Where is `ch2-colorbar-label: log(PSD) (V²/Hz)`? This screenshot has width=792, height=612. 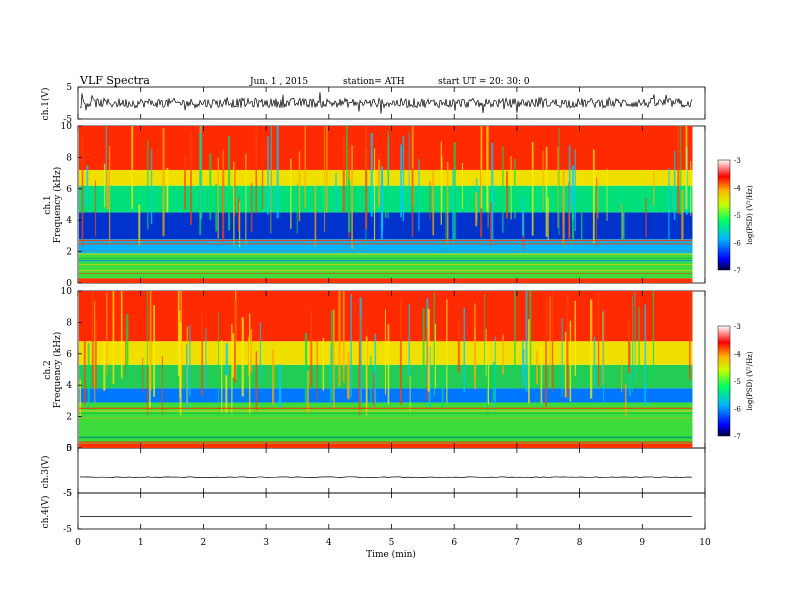 ch2-colorbar-label: log(PSD) (V²/Hz) is located at coordinates (750, 380).